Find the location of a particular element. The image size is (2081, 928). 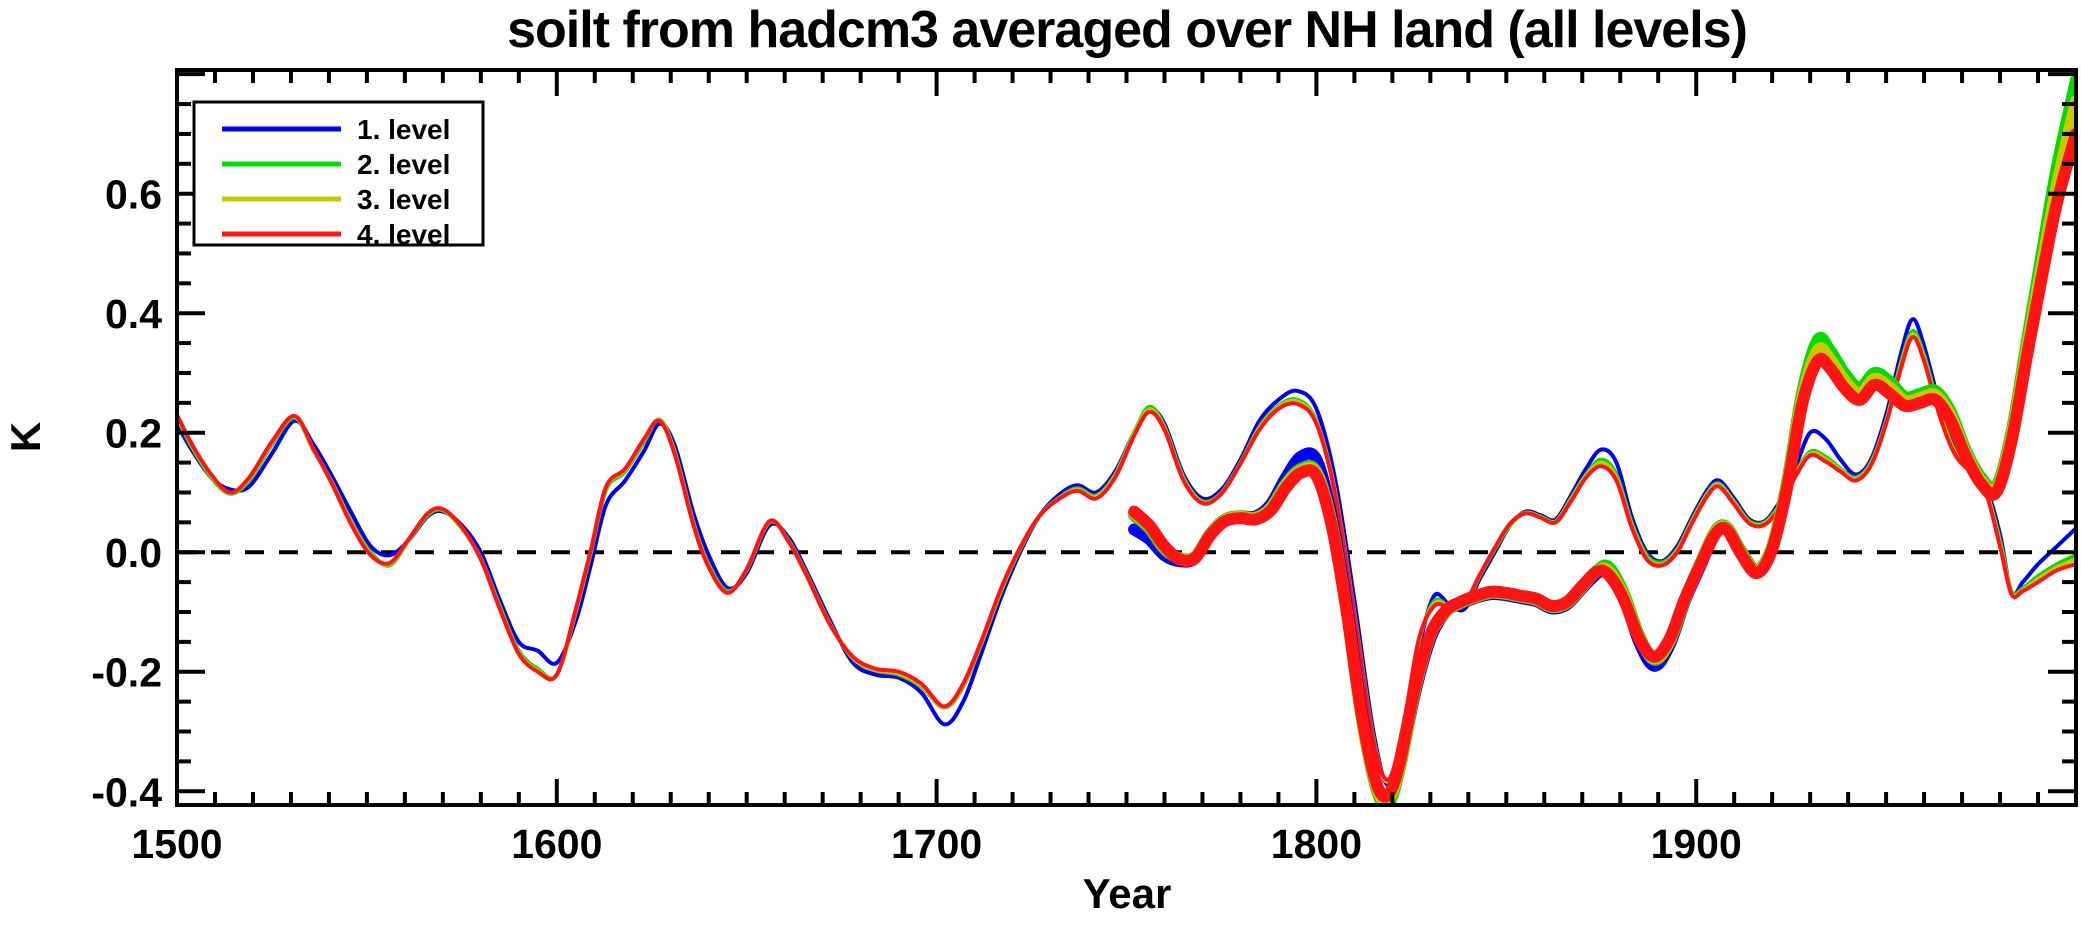

y-tick-label: 0.6 is located at coordinates (133, 195).